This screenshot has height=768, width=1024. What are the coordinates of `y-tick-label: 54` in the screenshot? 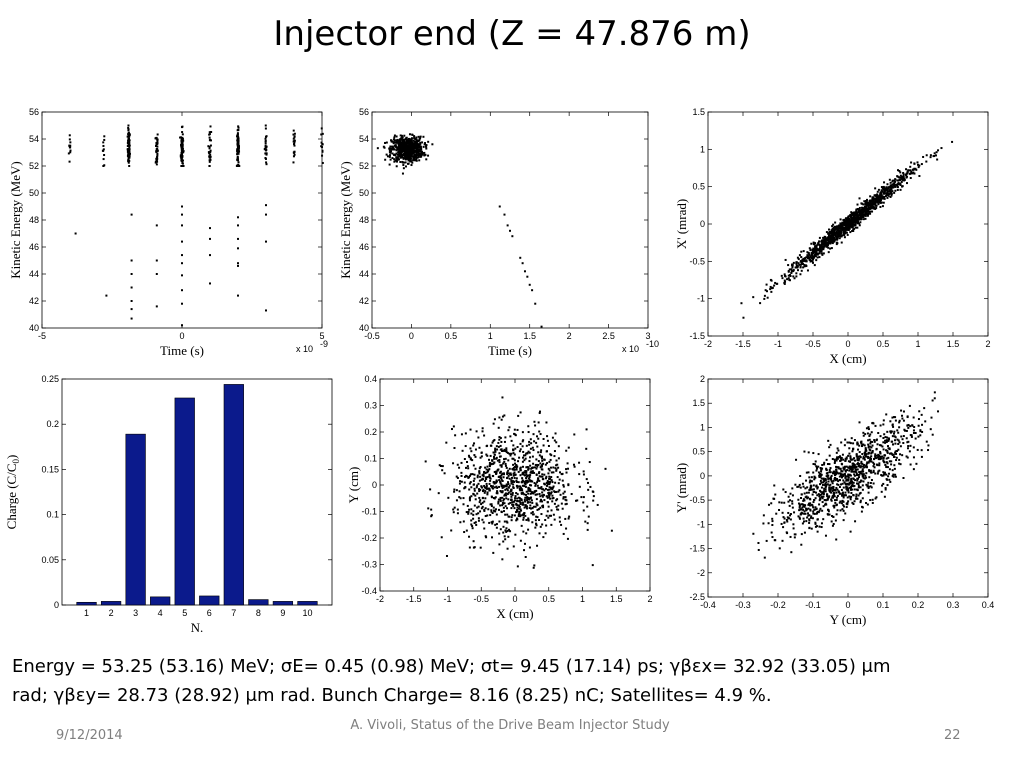 It's located at (34, 139).